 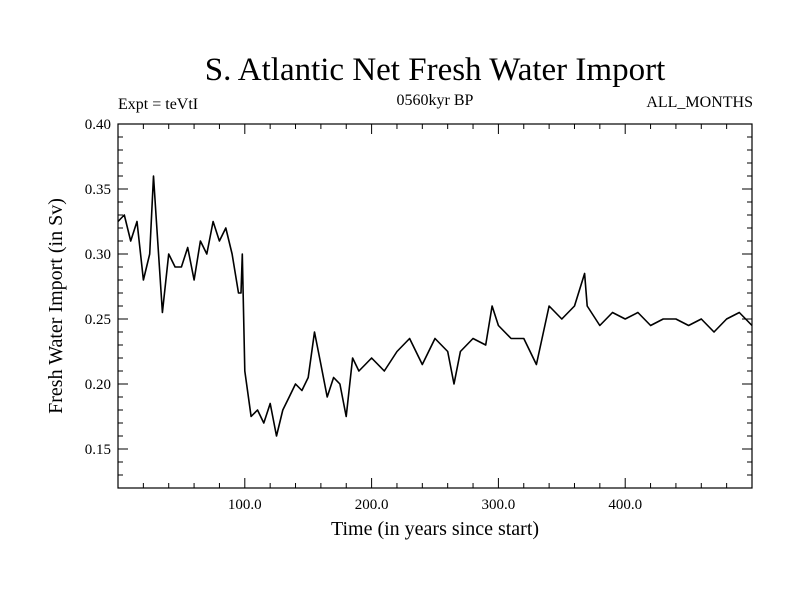 I want to click on y-tick-label: 0.35, so click(x=98, y=190).